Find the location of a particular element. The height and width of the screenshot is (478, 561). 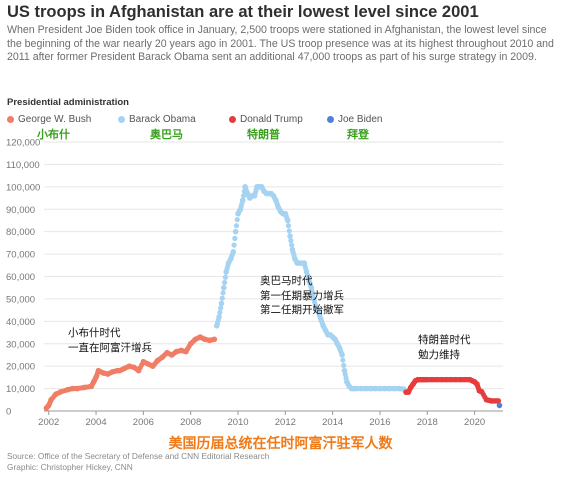

series-george-w-bush is located at coordinates (130, 372).